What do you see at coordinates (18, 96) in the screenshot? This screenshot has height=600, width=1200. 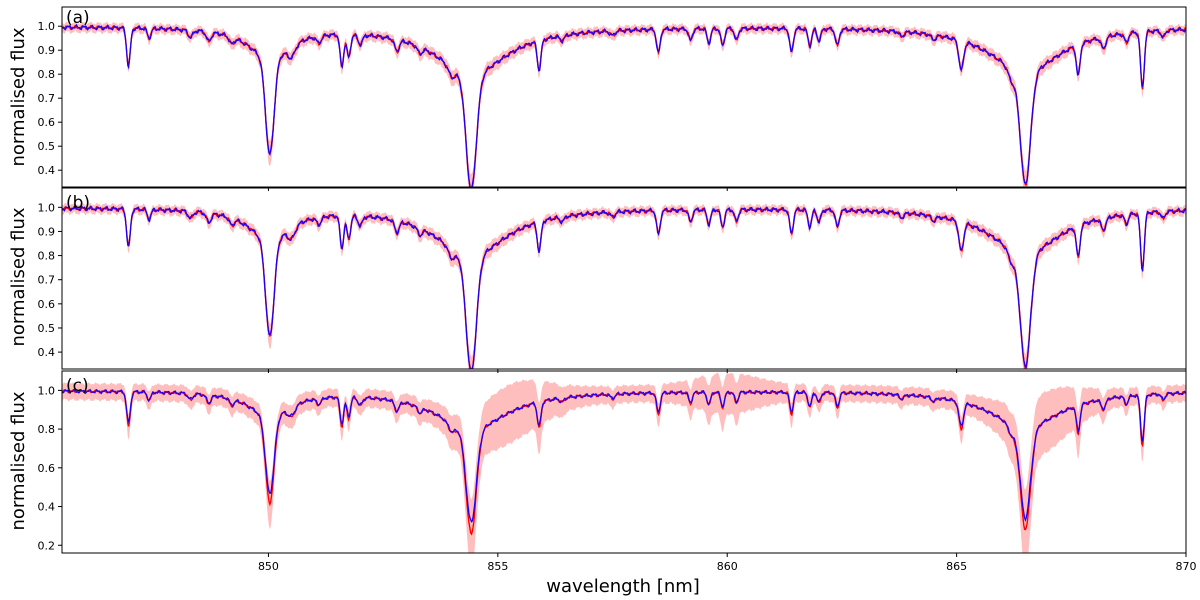 I see `panel-a-ylabel: normalised flux` at bounding box center [18, 96].